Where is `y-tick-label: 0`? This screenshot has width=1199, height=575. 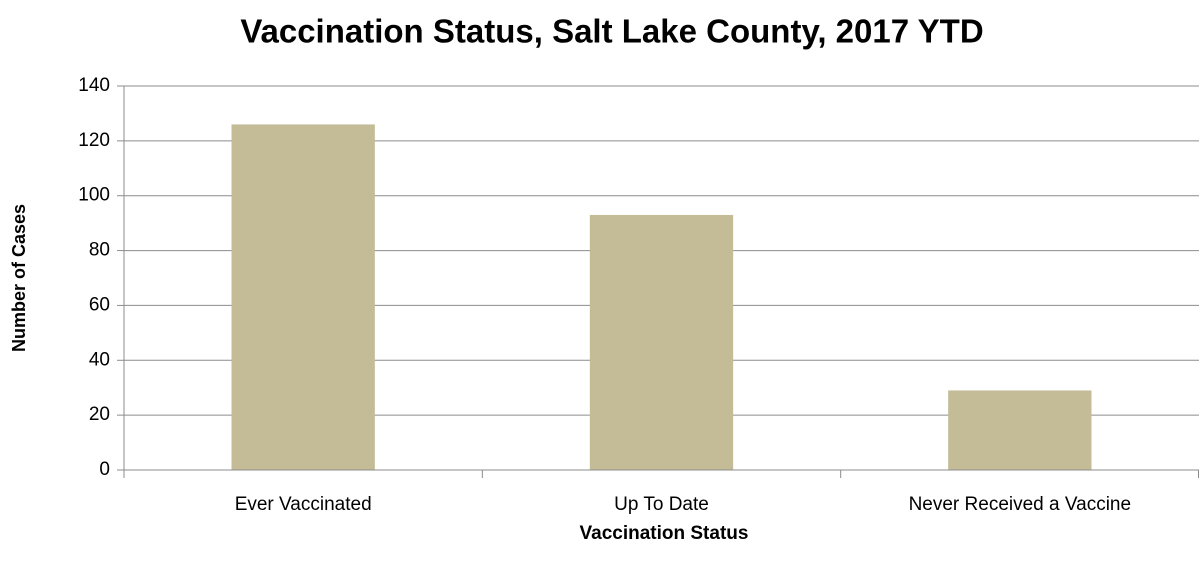 y-tick-label: 0 is located at coordinates (104, 469).